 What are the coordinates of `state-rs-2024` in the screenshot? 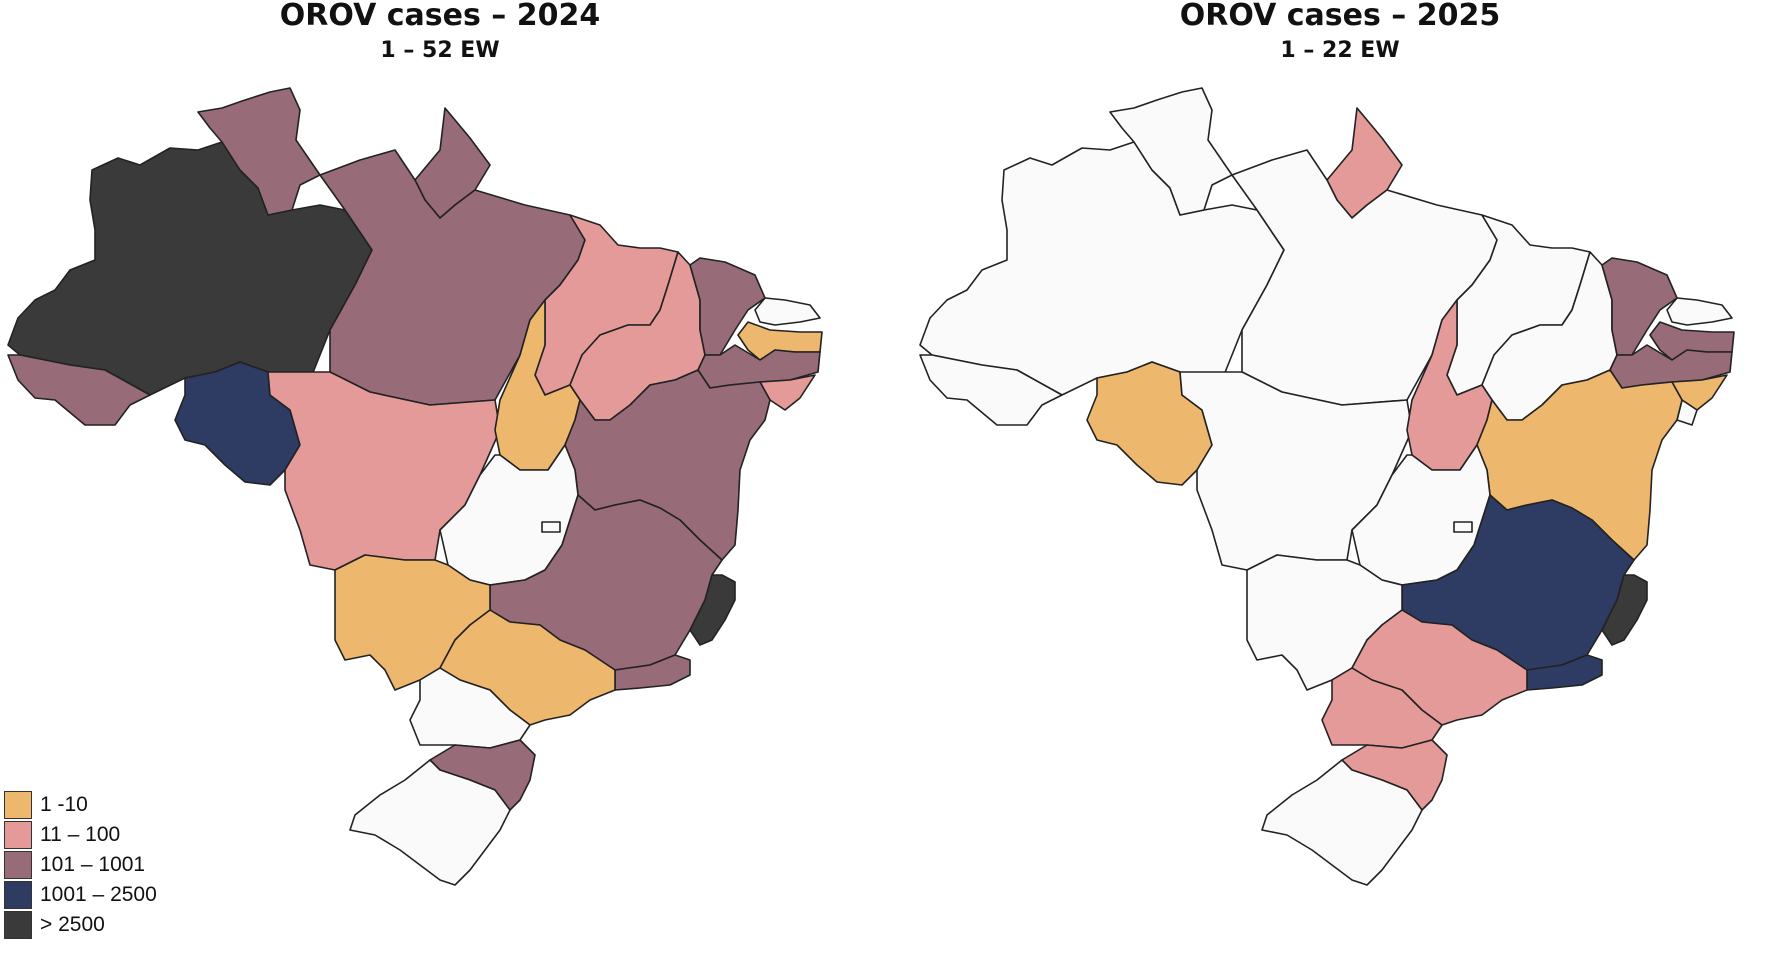 It's located at (430, 822).